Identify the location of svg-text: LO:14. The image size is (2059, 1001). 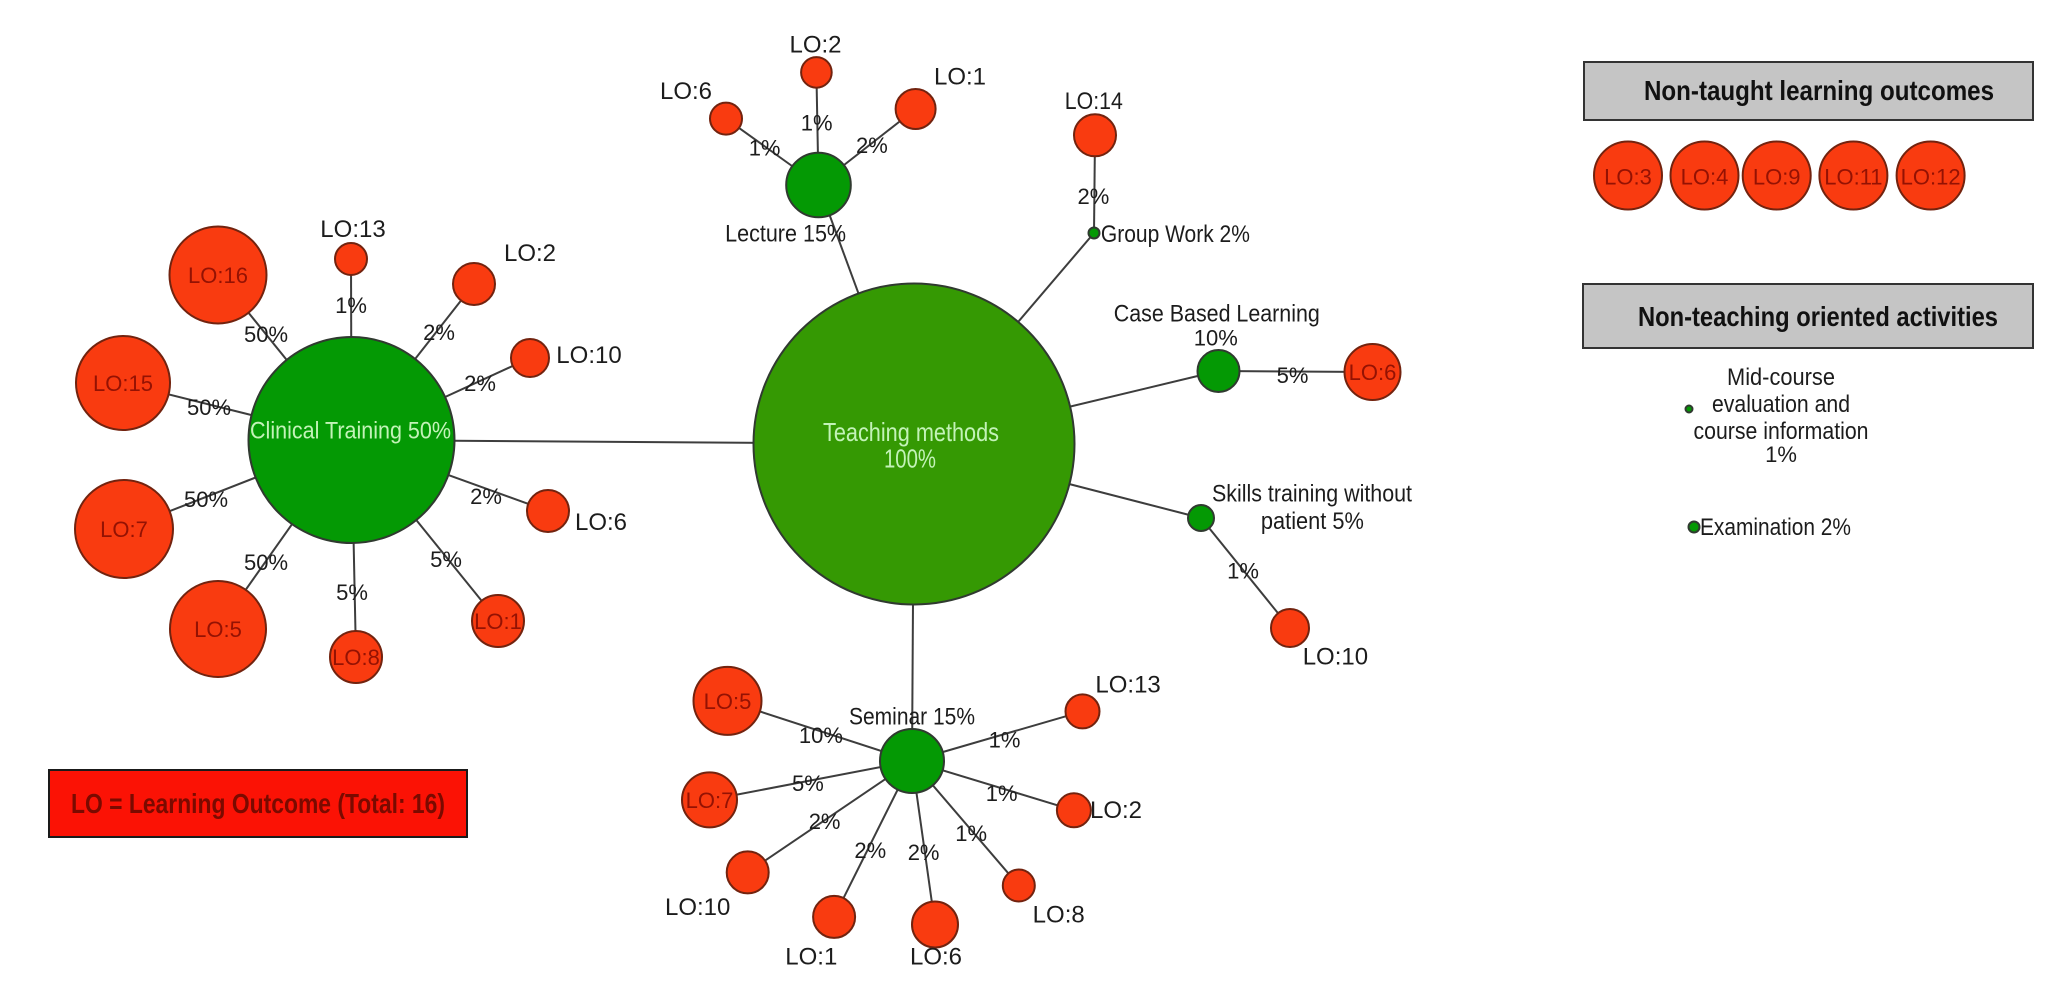
(1094, 101).